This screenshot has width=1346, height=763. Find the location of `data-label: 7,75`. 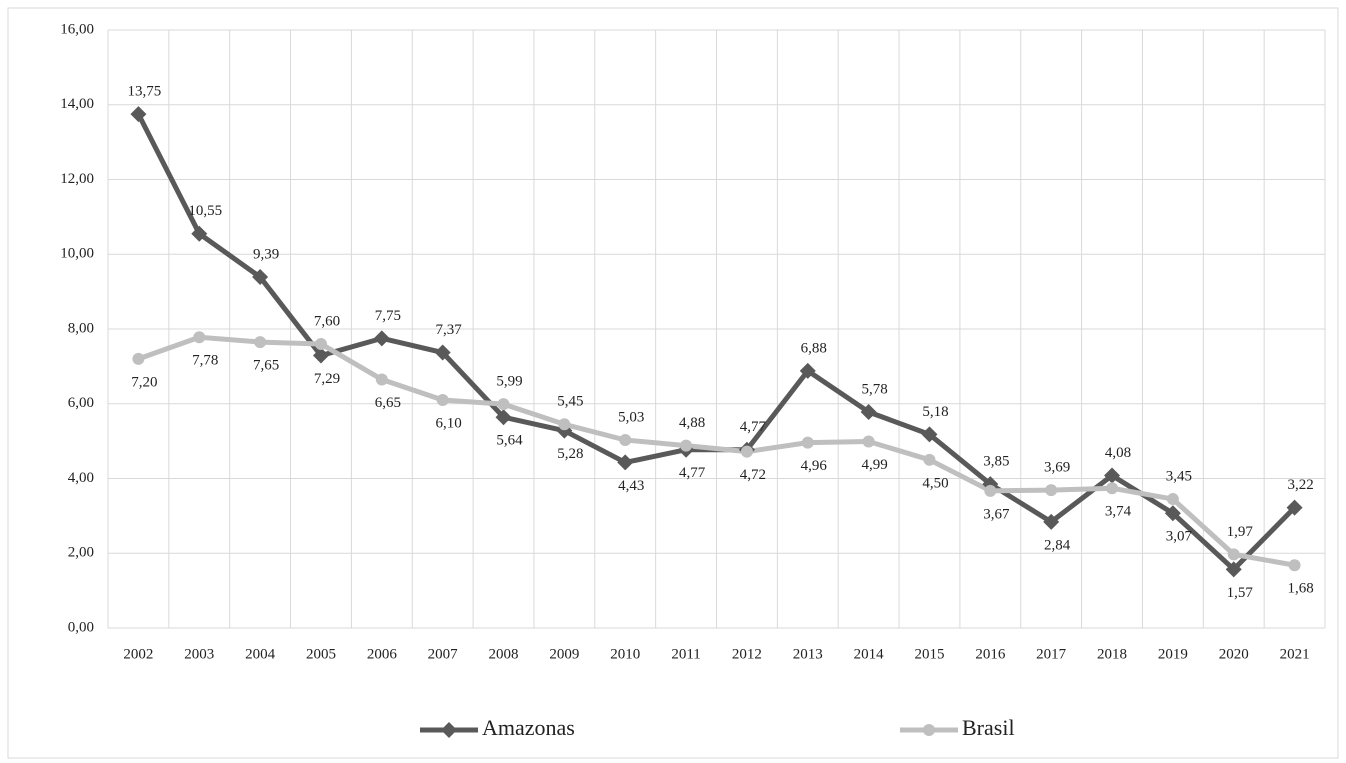

data-label: 7,75 is located at coordinates (388, 316).